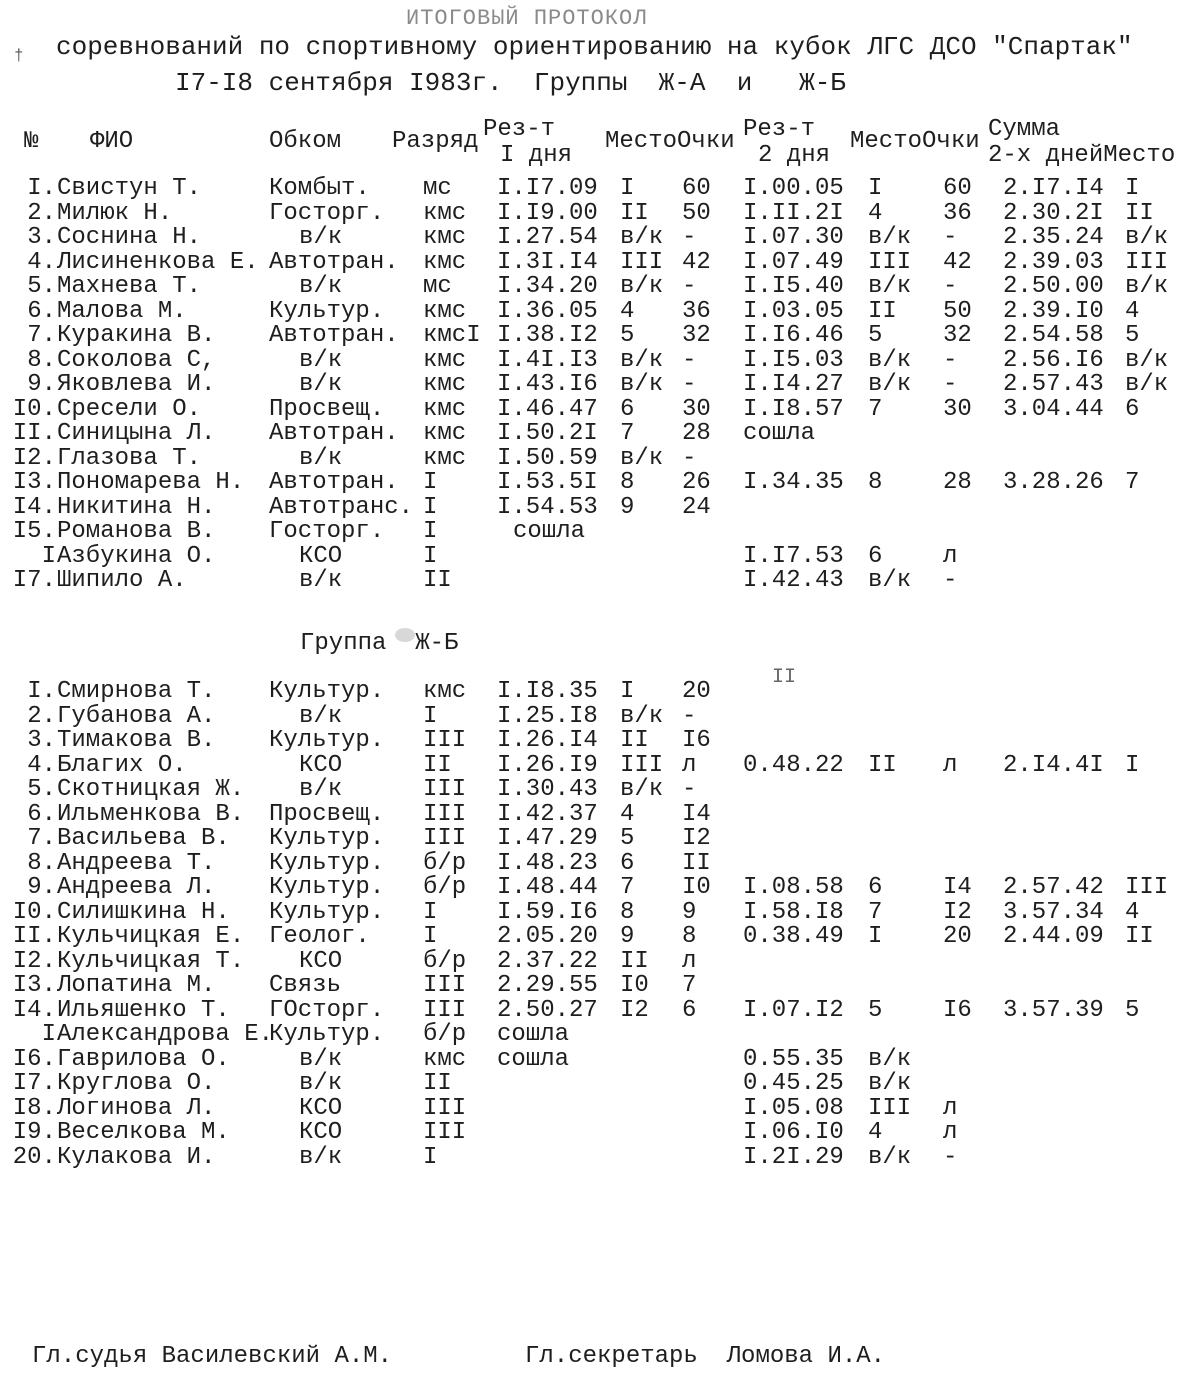 The width and height of the screenshot is (1191, 1385). Describe the element at coordinates (595, 1108) in the screenshot. I see `table-row: I8. Логинова Л. КСО III I.05.08 III л` at that location.